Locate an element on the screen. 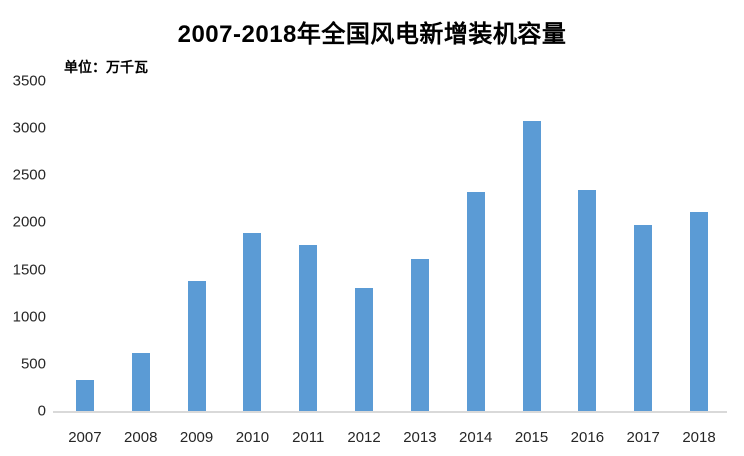 The width and height of the screenshot is (744, 456). y-axis: 0 500 1000 1500 2000 2500 3000 3500 is located at coordinates (23, 246).